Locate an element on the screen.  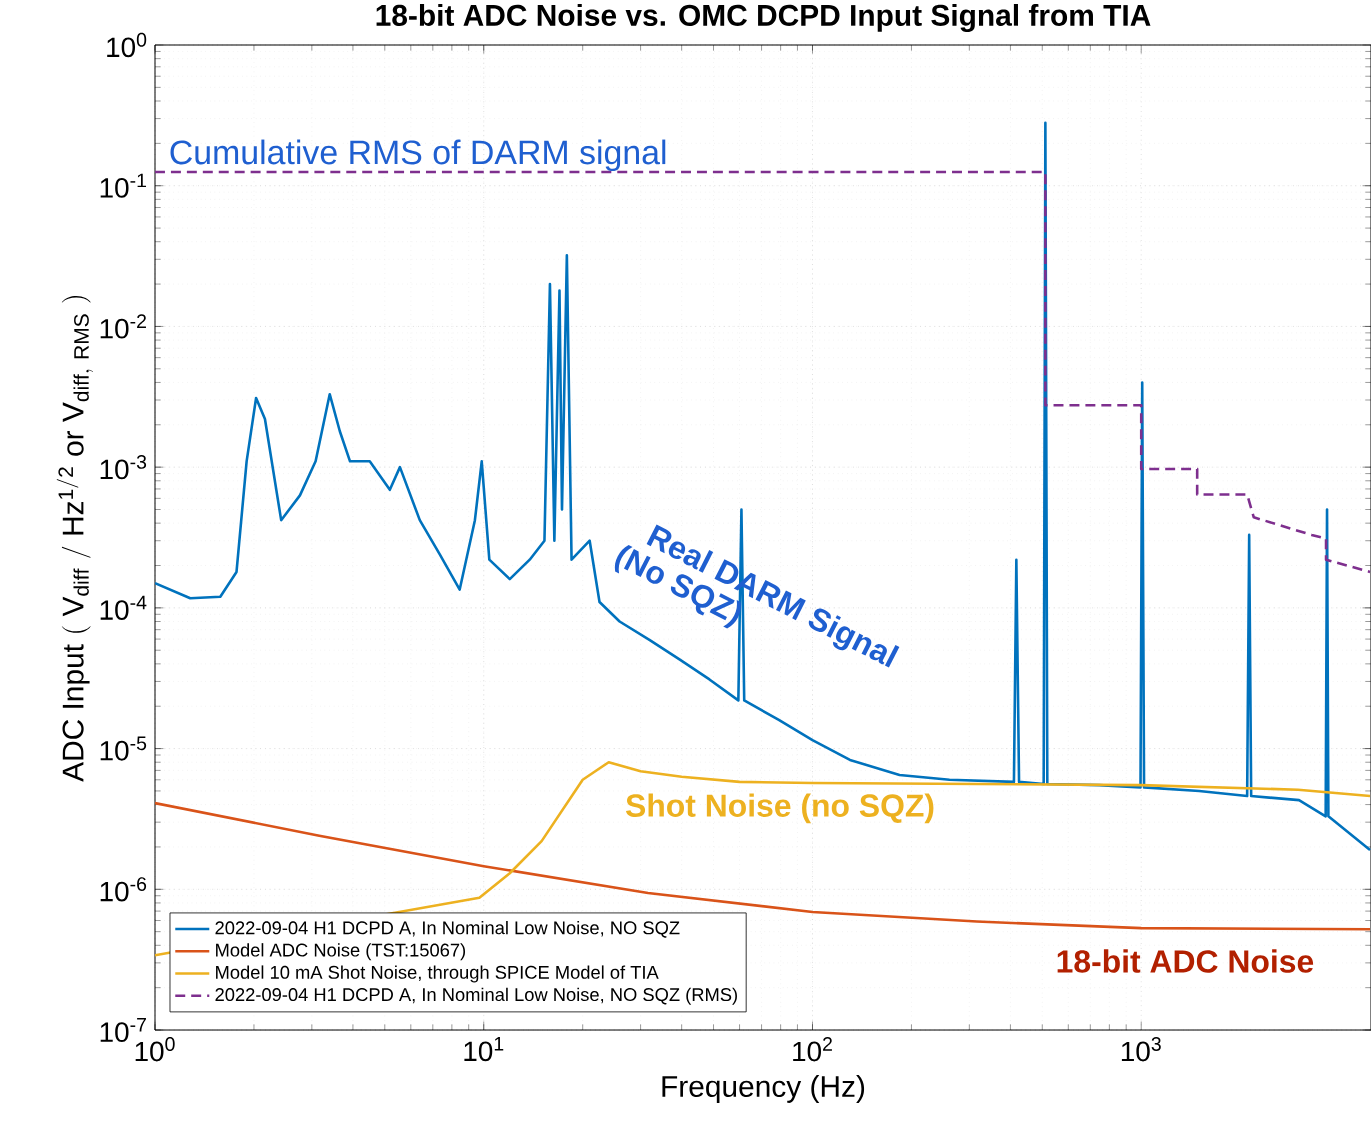
x-tick-label: 10$^{1}$ is located at coordinates (484, 1049).